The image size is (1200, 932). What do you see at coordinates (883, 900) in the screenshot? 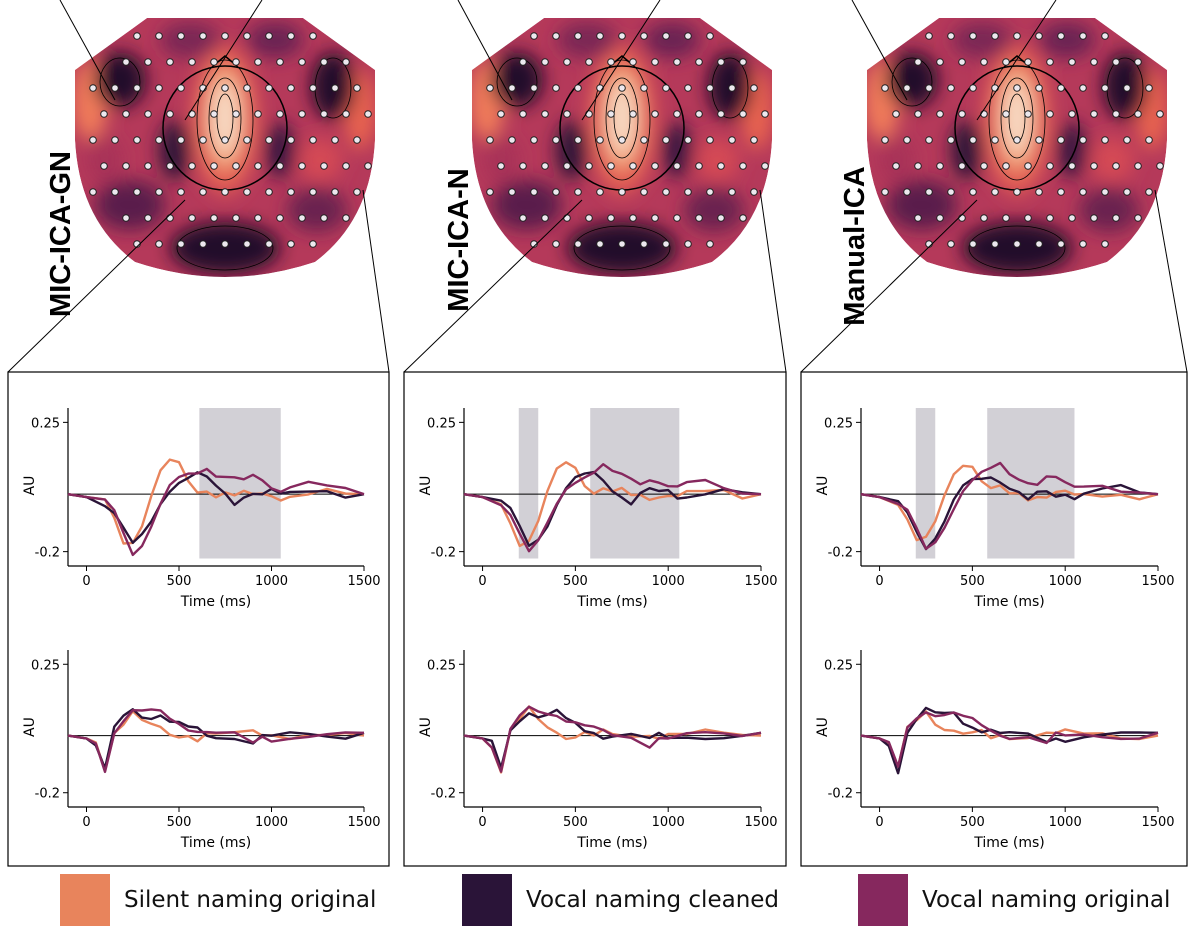
I see `legend-swatch-vocal-original` at bounding box center [883, 900].